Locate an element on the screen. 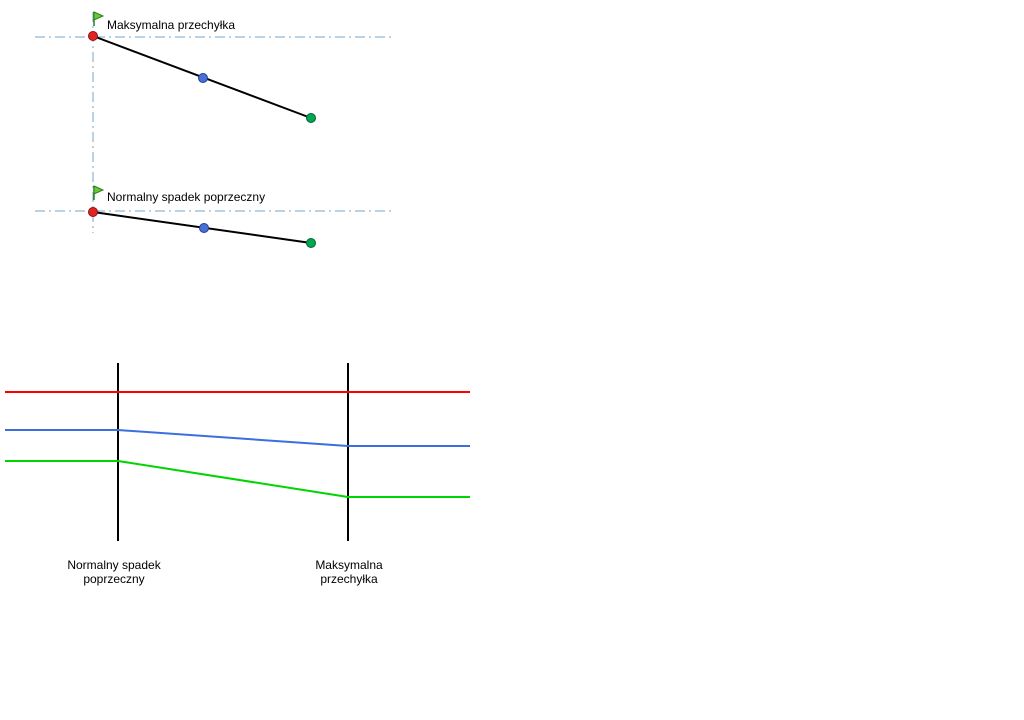  label-max-superelevation: Maksymalna przechyłka is located at coordinates (171, 25).